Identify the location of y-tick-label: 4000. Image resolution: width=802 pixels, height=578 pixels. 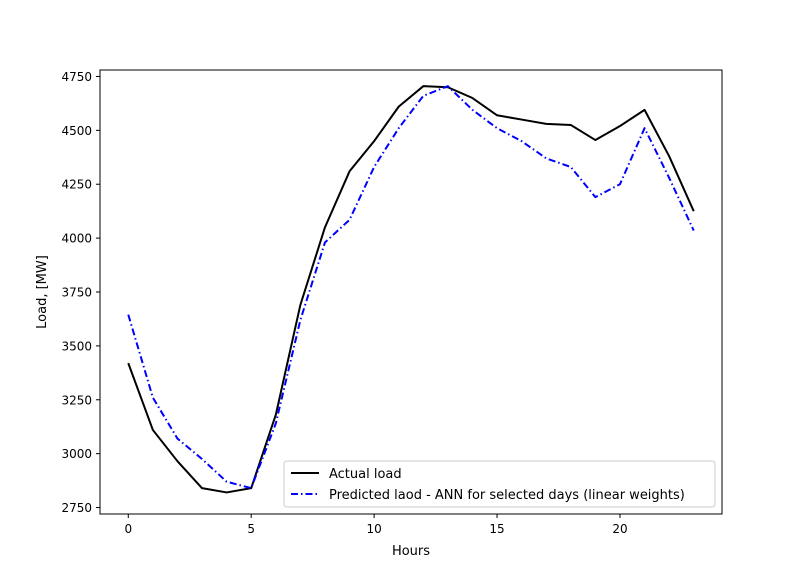
(76, 239).